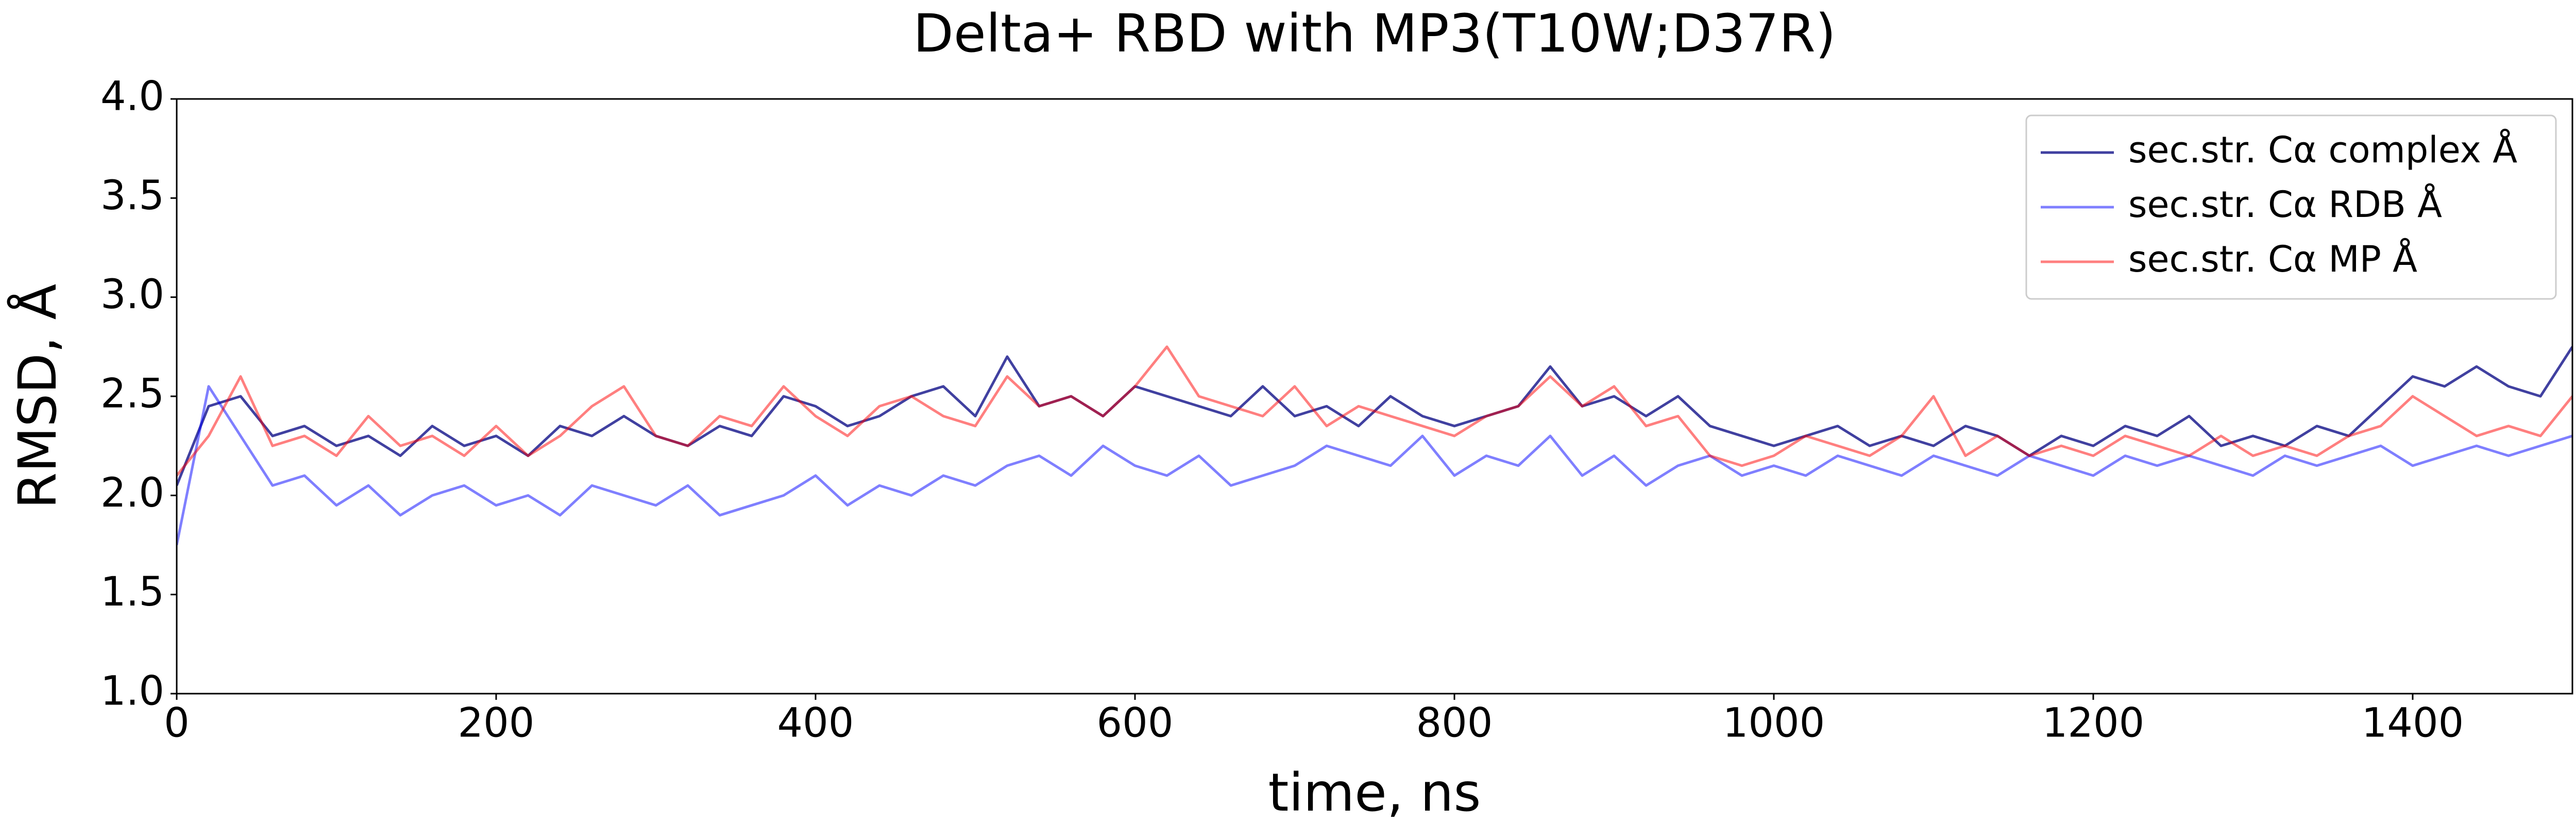 Image resolution: width=2576 pixels, height=840 pixels. I want to click on x-tick-label: 1000, so click(1774, 723).